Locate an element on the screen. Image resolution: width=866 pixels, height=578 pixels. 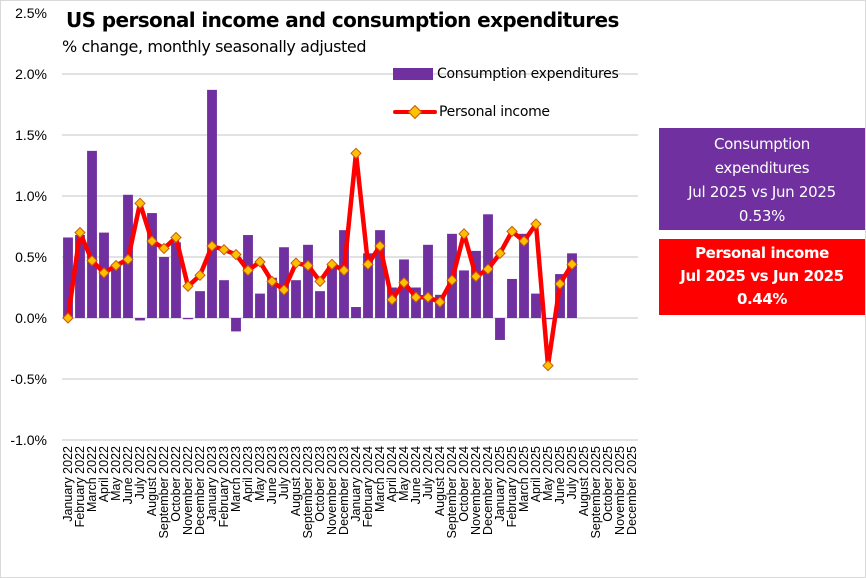
x-tick-label: July 2025 is located at coordinates (572, 473).